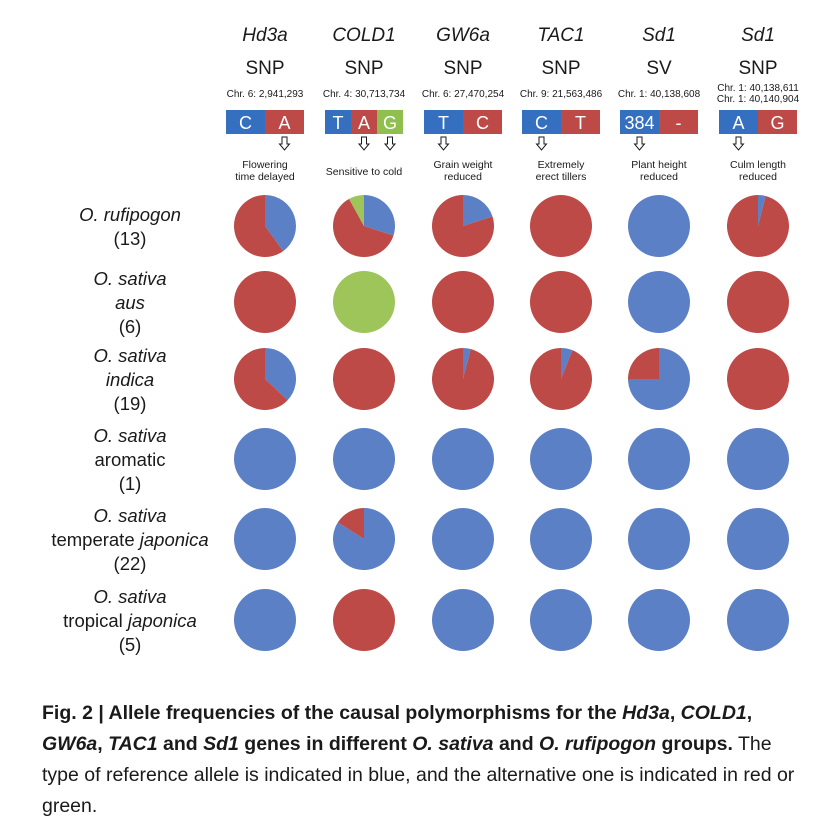  I want to click on caption-title-part: COLD1, so click(713, 713).